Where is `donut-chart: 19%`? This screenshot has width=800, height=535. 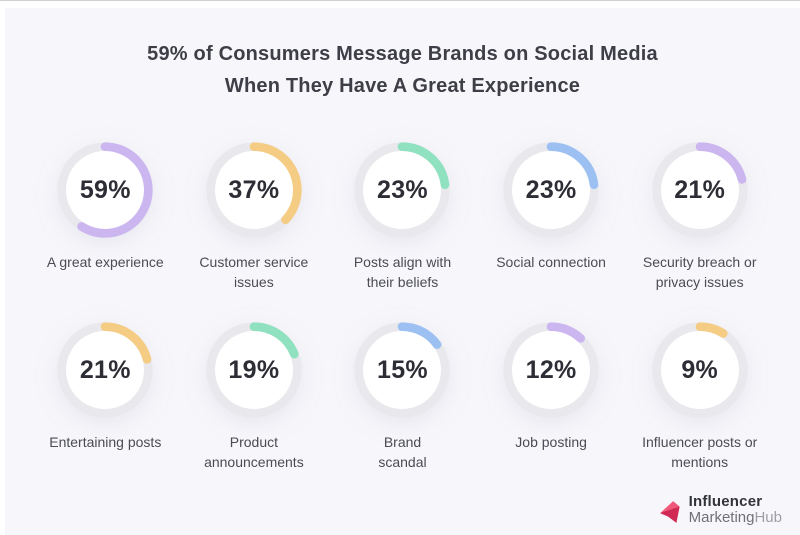 donut-chart: 19% is located at coordinates (254, 370).